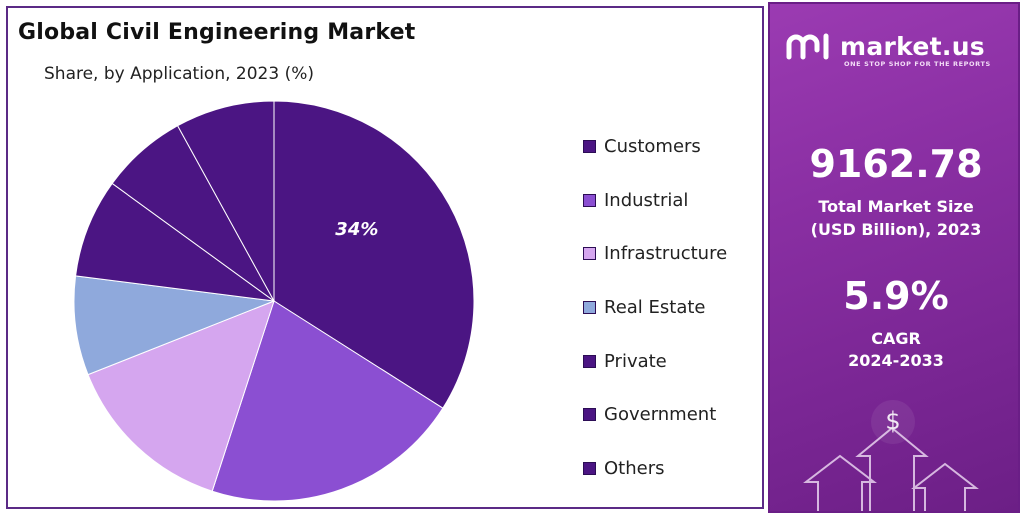 The height and width of the screenshot is (515, 1022). What do you see at coordinates (646, 200) in the screenshot?
I see `legend-label: Industrial` at bounding box center [646, 200].